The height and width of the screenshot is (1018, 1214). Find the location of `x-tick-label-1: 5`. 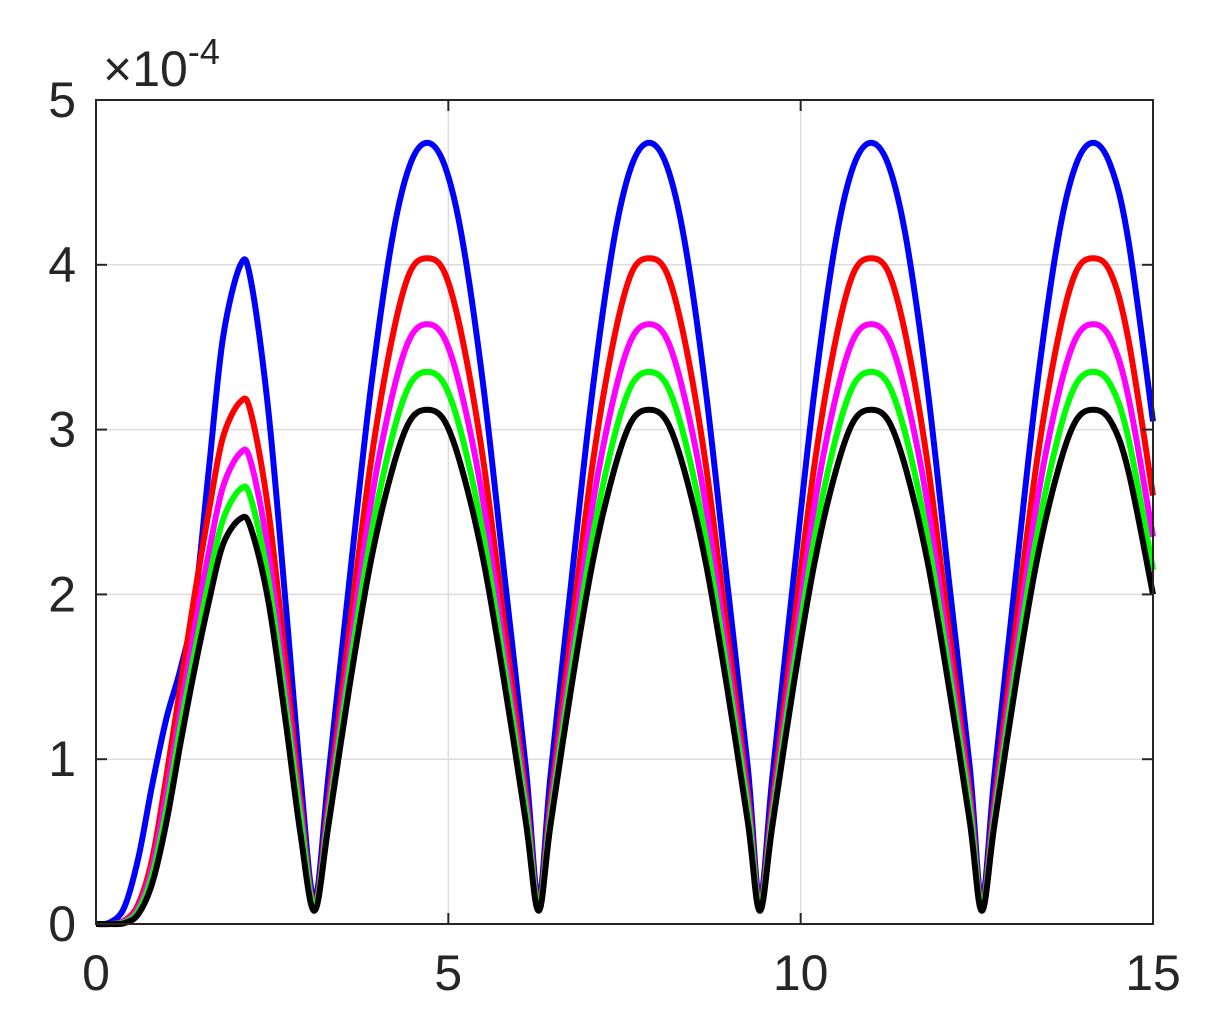

x-tick-label-1: 5 is located at coordinates (448, 973).